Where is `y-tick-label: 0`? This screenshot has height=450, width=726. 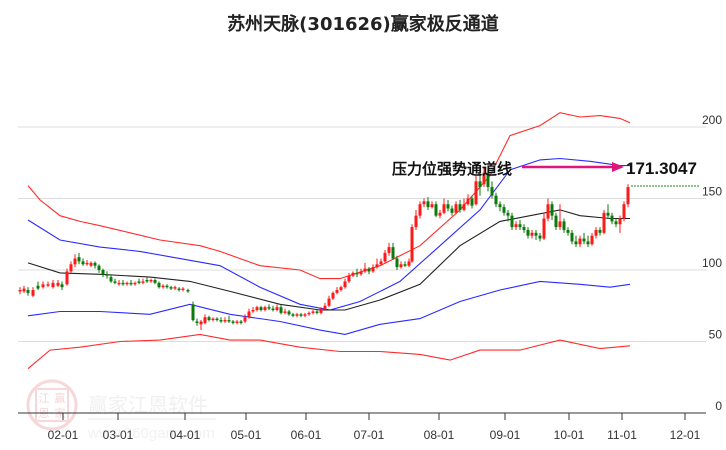
y-tick-label: 0 is located at coordinates (718, 406).